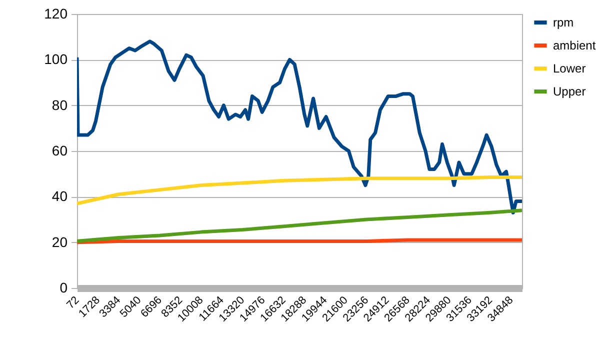 This screenshot has height=340, width=605. What do you see at coordinates (574, 45) in the screenshot?
I see `legend-label: ambient` at bounding box center [574, 45].